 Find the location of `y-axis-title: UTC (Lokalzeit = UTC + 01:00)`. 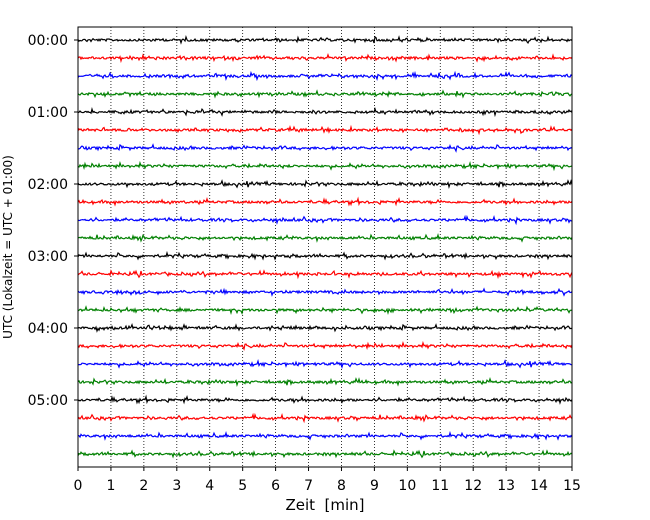

y-axis-title: UTC (Lokalzeit = UTC + 01:00) is located at coordinates (8, 247).